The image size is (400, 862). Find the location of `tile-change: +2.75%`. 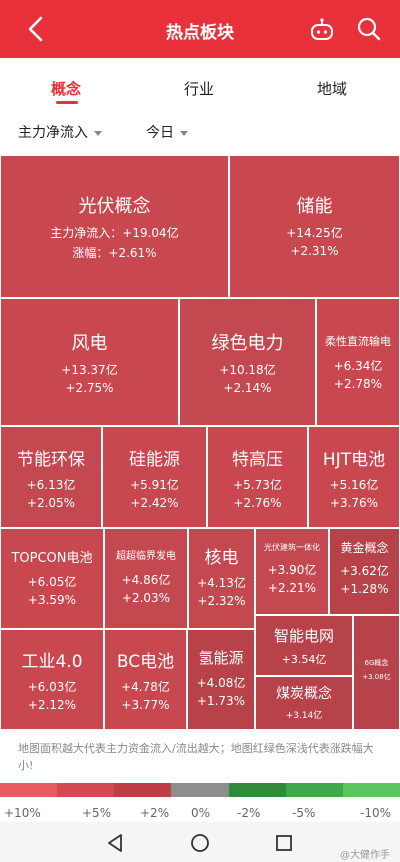

tile-change: +2.75% is located at coordinates (89, 388).